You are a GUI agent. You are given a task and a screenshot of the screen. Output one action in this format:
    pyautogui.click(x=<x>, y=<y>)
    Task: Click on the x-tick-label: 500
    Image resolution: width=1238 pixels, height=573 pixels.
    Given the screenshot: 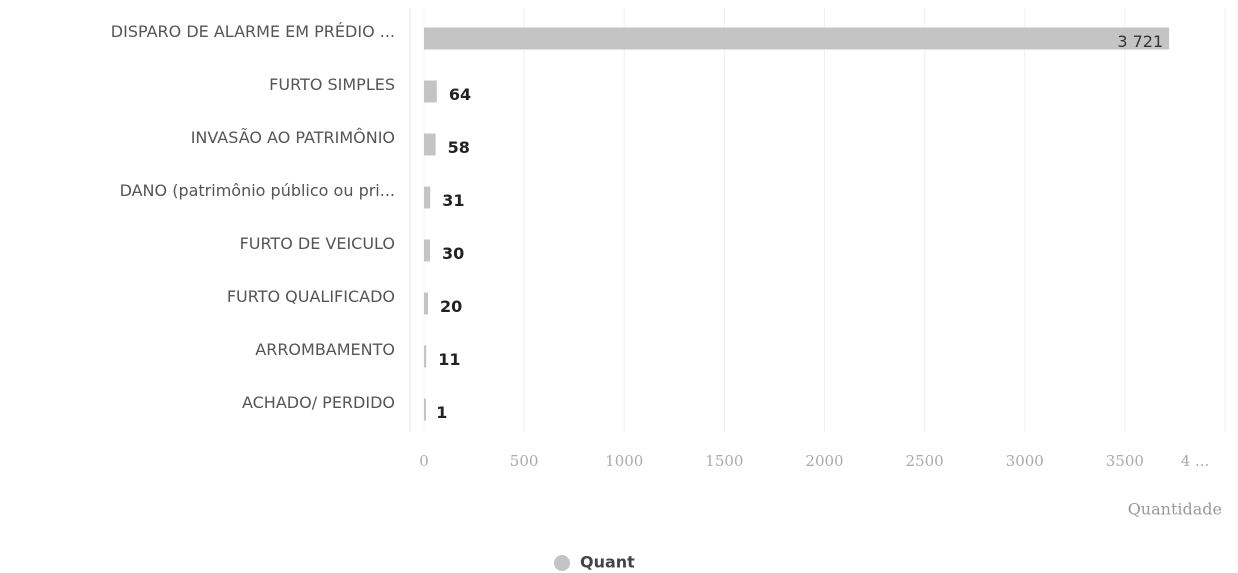 What is the action you would take?
    pyautogui.click(x=524, y=461)
    